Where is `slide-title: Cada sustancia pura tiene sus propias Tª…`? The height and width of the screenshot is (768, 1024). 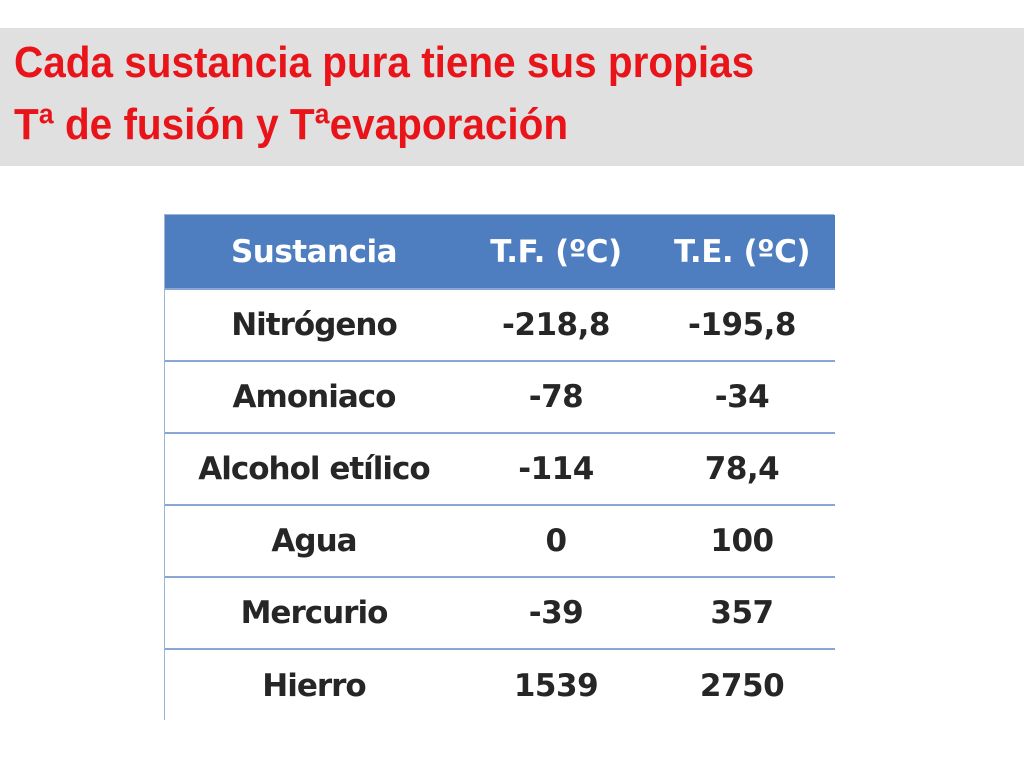 slide-title: Cada sustancia pura tiene sus propias Tª… is located at coordinates (384, 94).